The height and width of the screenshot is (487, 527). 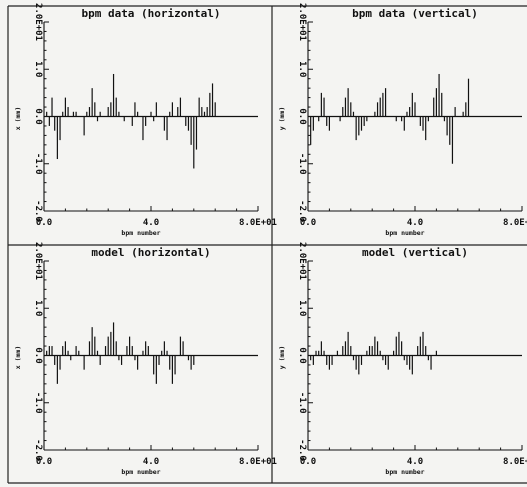 What do you see at coordinates (415, 13) in the screenshot?
I see `chart-title: bpm data (vertical)` at bounding box center [415, 13].